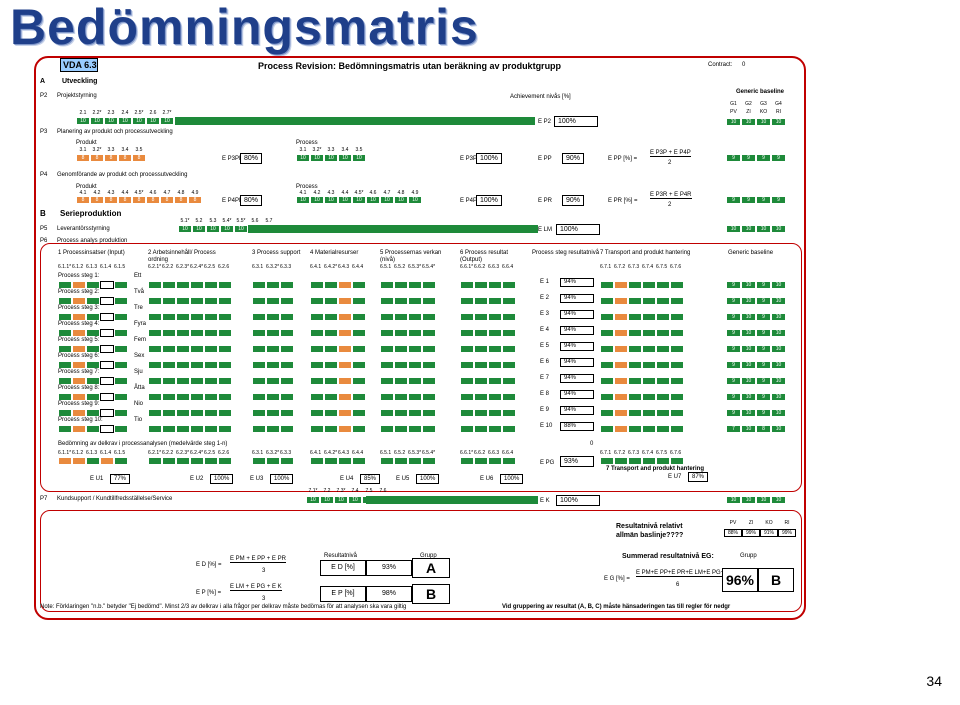 Image resolution: width=960 pixels, height=705 pixels. I want to click on p3-process-question: 3.2*, so click(317, 150).